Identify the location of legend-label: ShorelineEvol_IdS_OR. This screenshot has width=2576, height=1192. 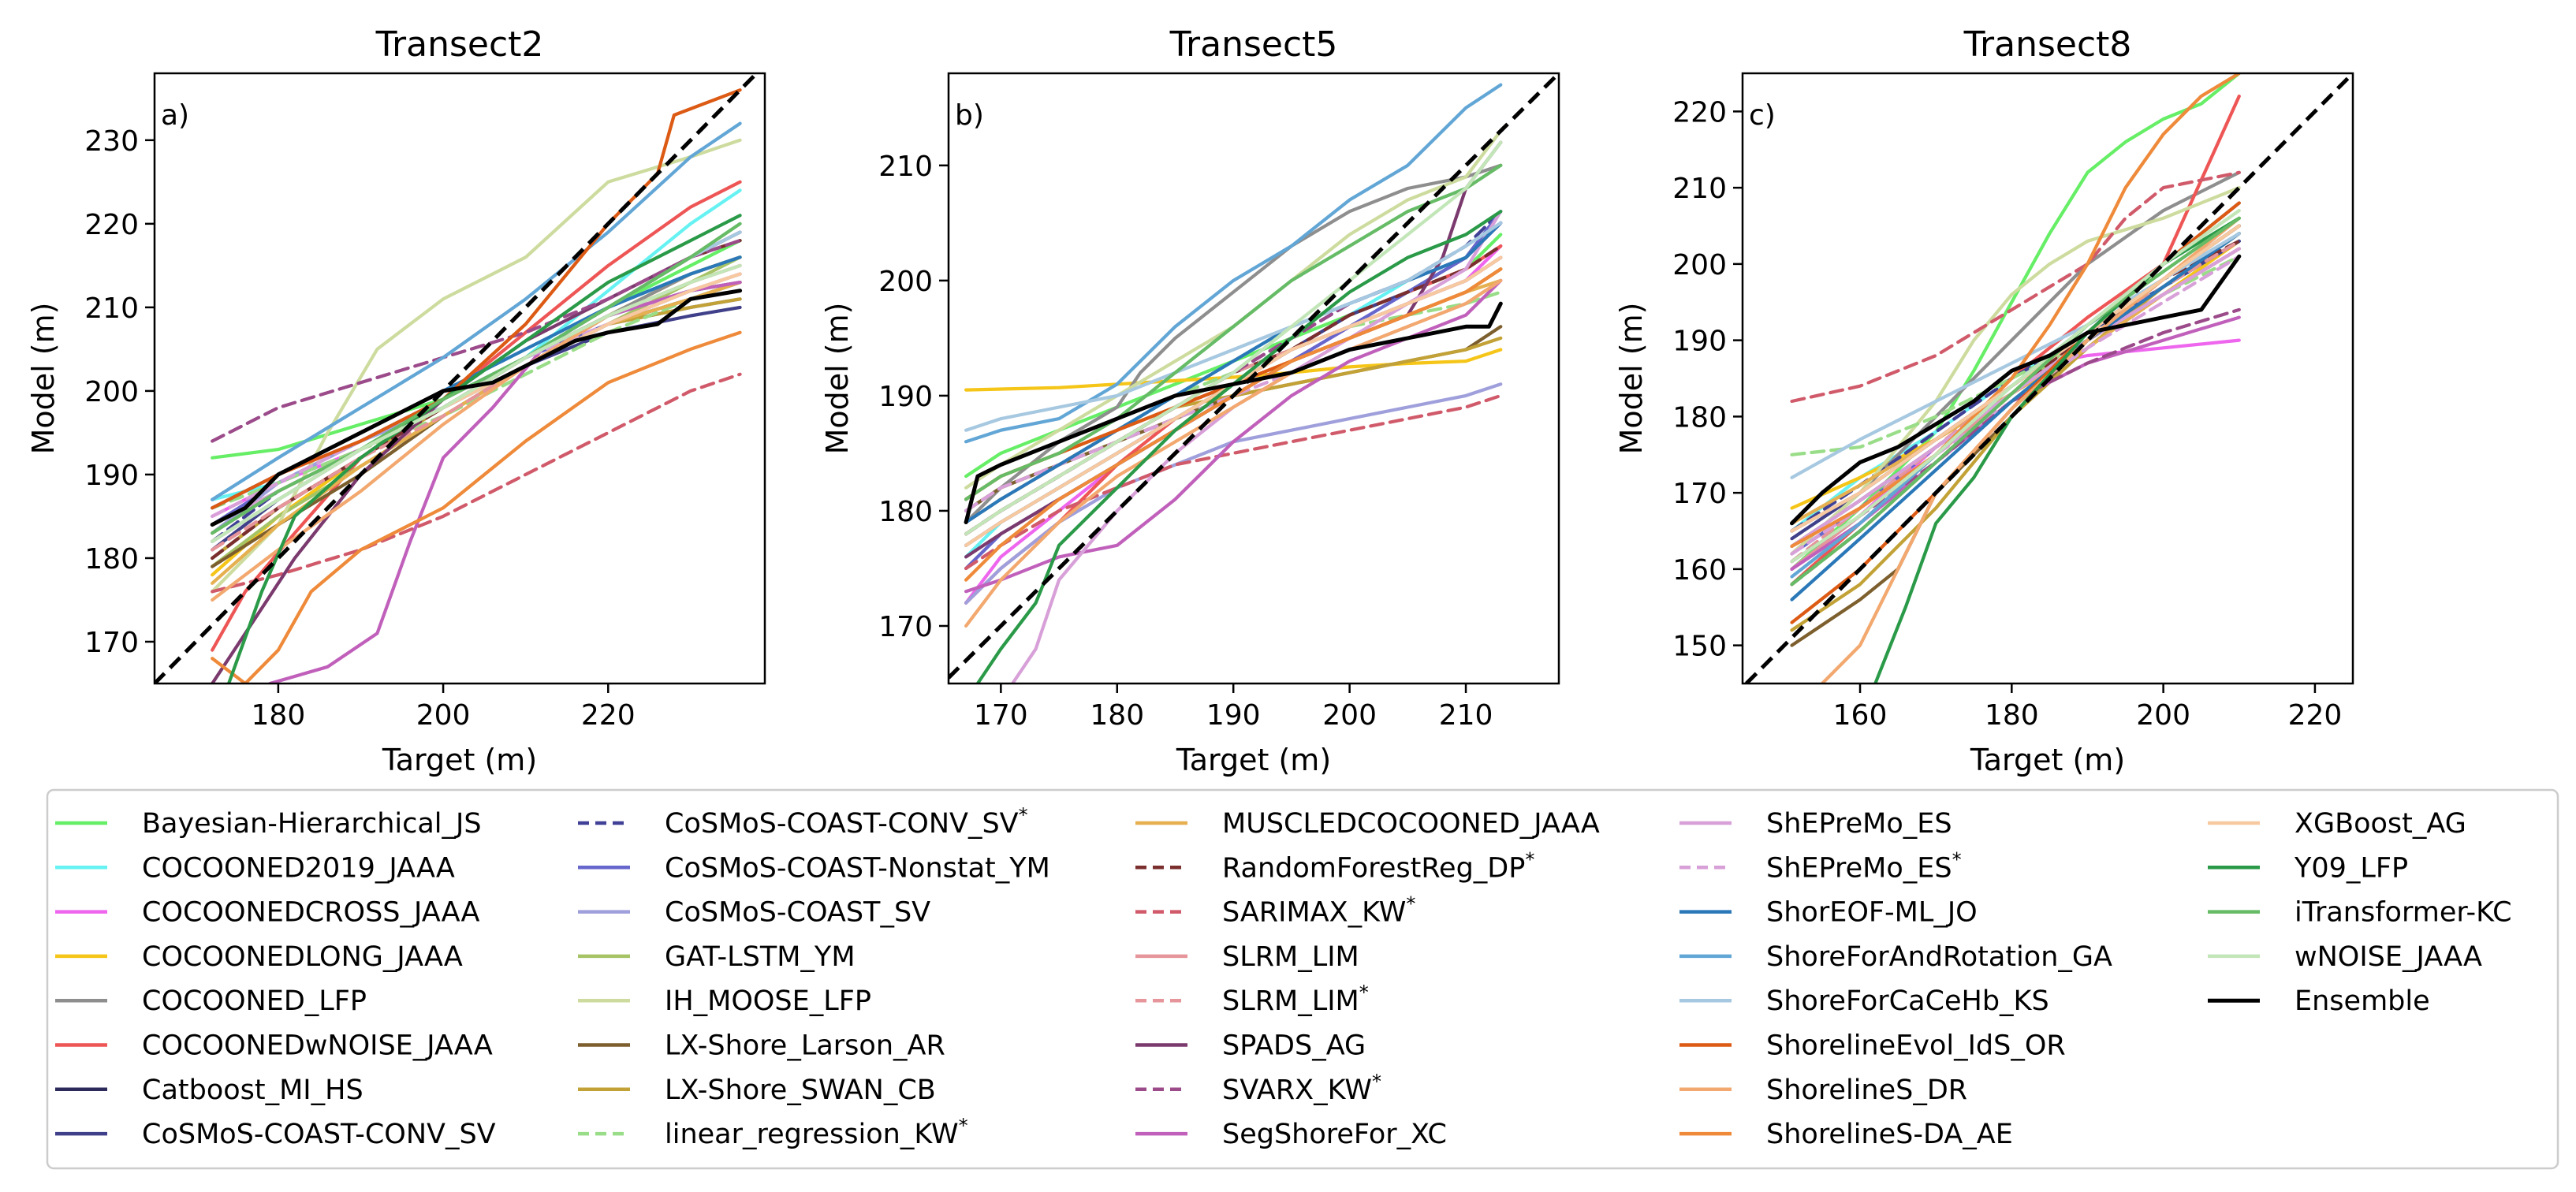
(1916, 1046).